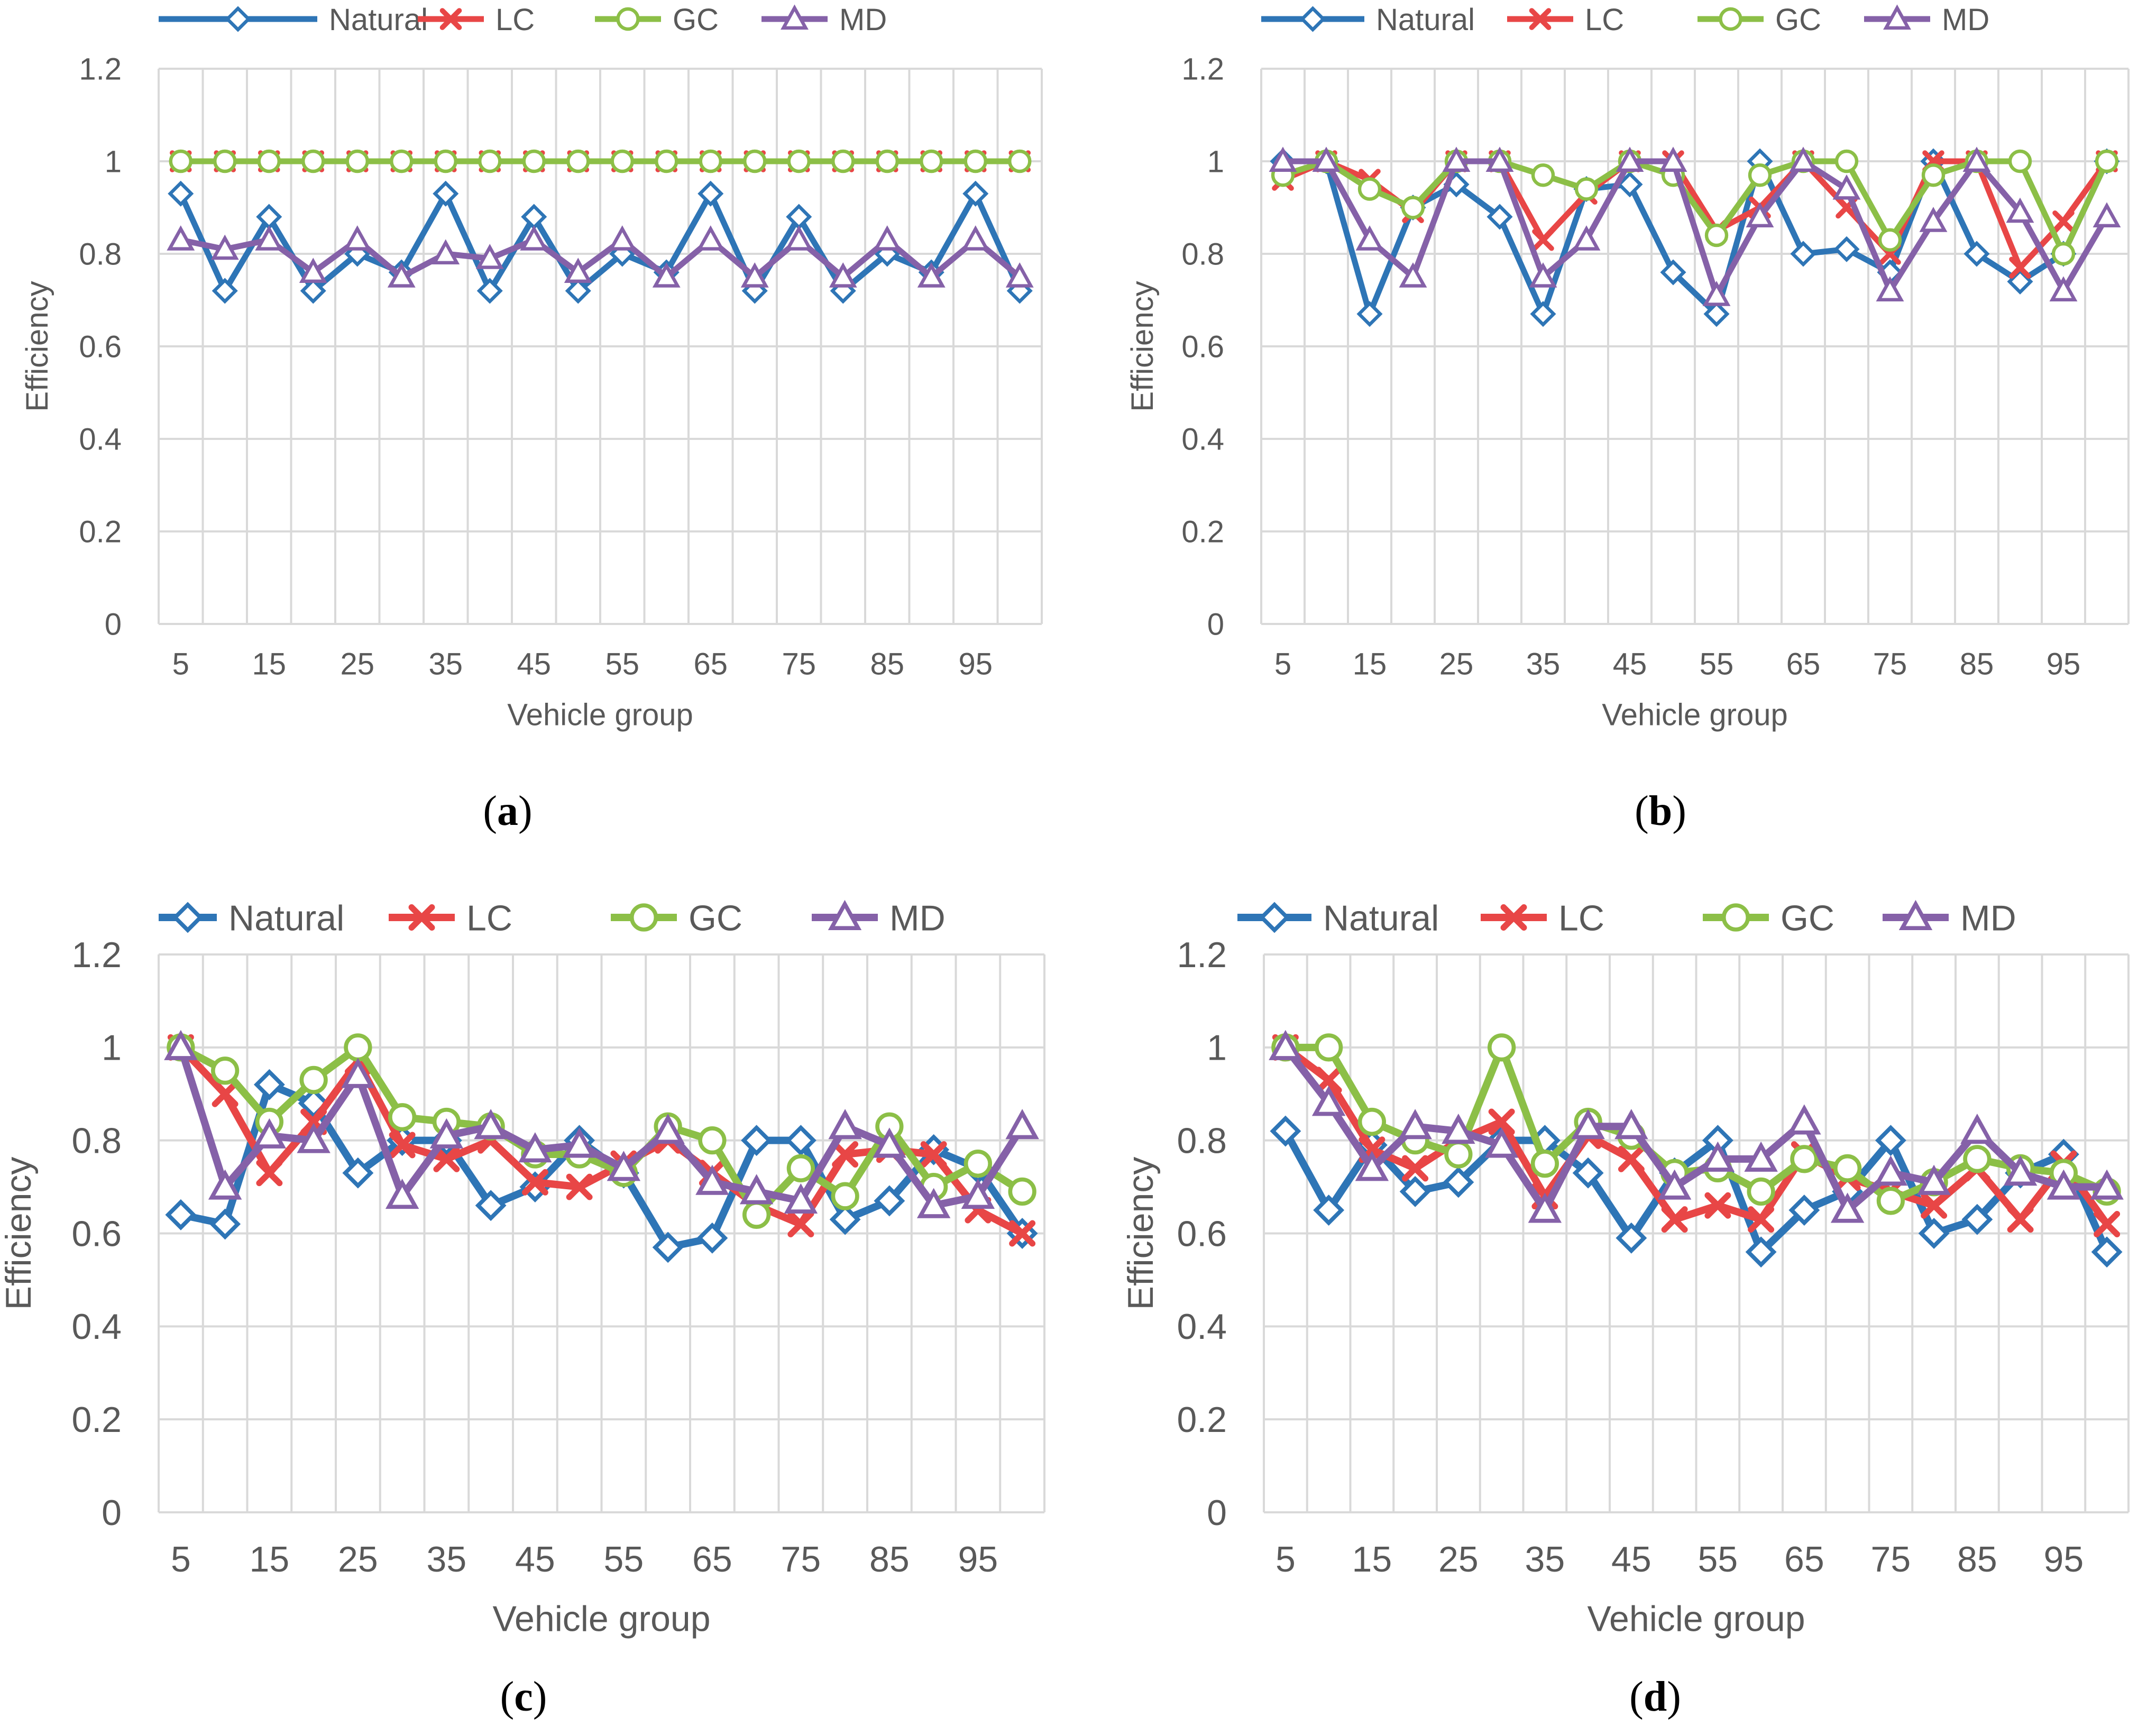 This screenshot has height=1736, width=2138. What do you see at coordinates (1655, 1697) in the screenshot?
I see `panel-label: (d)` at bounding box center [1655, 1697].